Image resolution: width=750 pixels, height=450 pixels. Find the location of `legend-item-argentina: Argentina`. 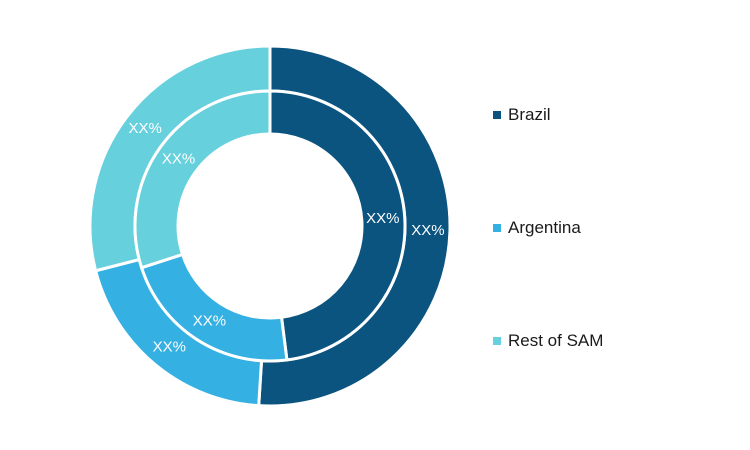

legend-item-argentina: Argentina is located at coordinates (537, 228).